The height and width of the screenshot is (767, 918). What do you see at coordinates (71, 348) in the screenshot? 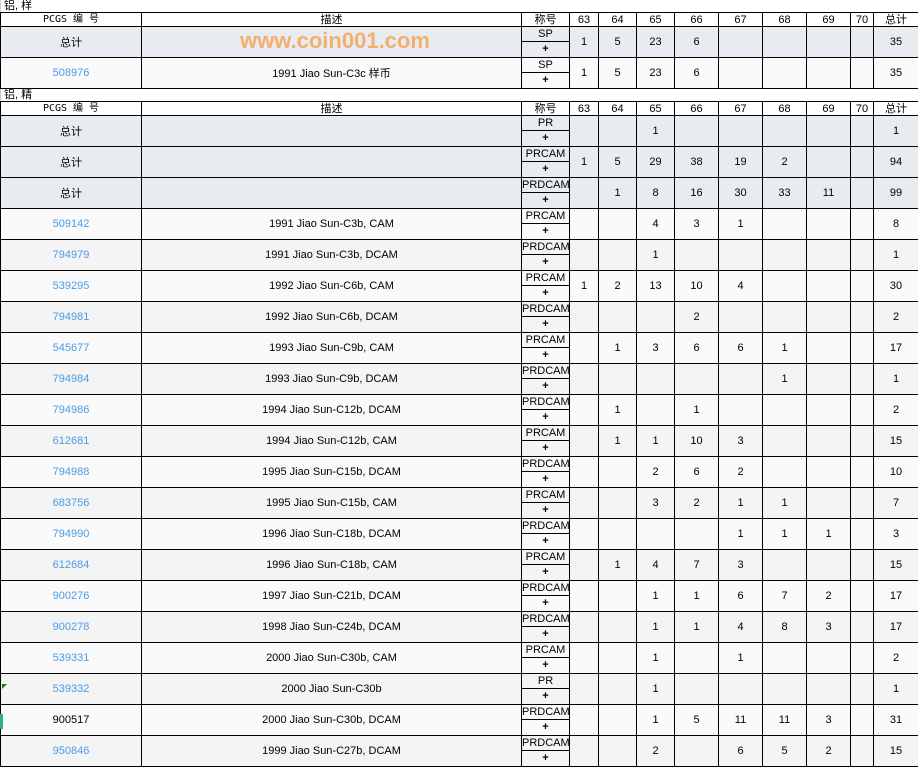
I see `pcgs-number: 545677` at bounding box center [71, 348].